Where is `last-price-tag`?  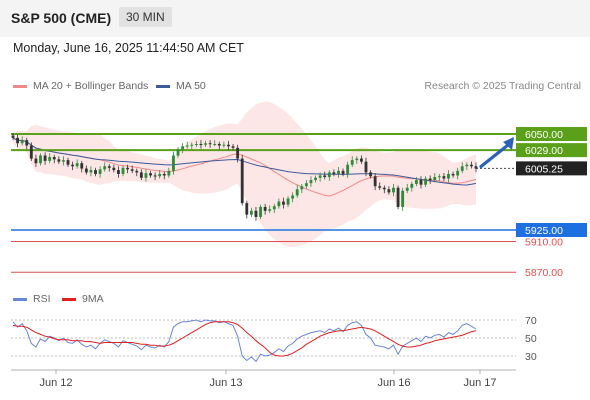
last-price-tag is located at coordinates (551, 168).